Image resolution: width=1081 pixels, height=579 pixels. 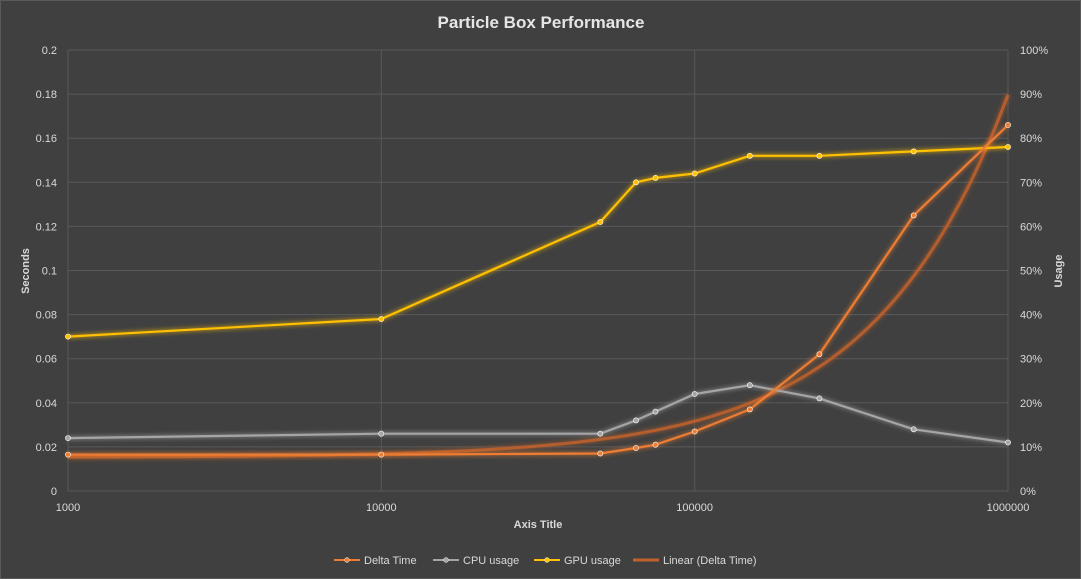 I want to click on y2-tick-label: 30%, so click(x=1031, y=360).